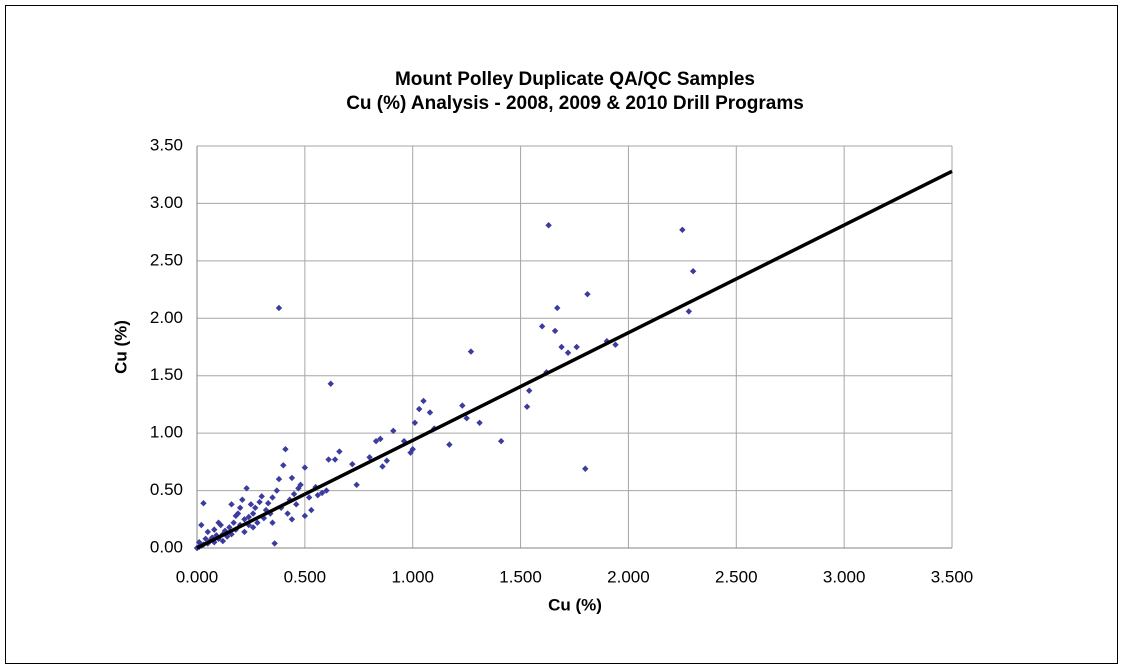 This screenshot has height=669, width=1124. What do you see at coordinates (166, 546) in the screenshot?
I see `y-tick-label: 0.00` at bounding box center [166, 546].